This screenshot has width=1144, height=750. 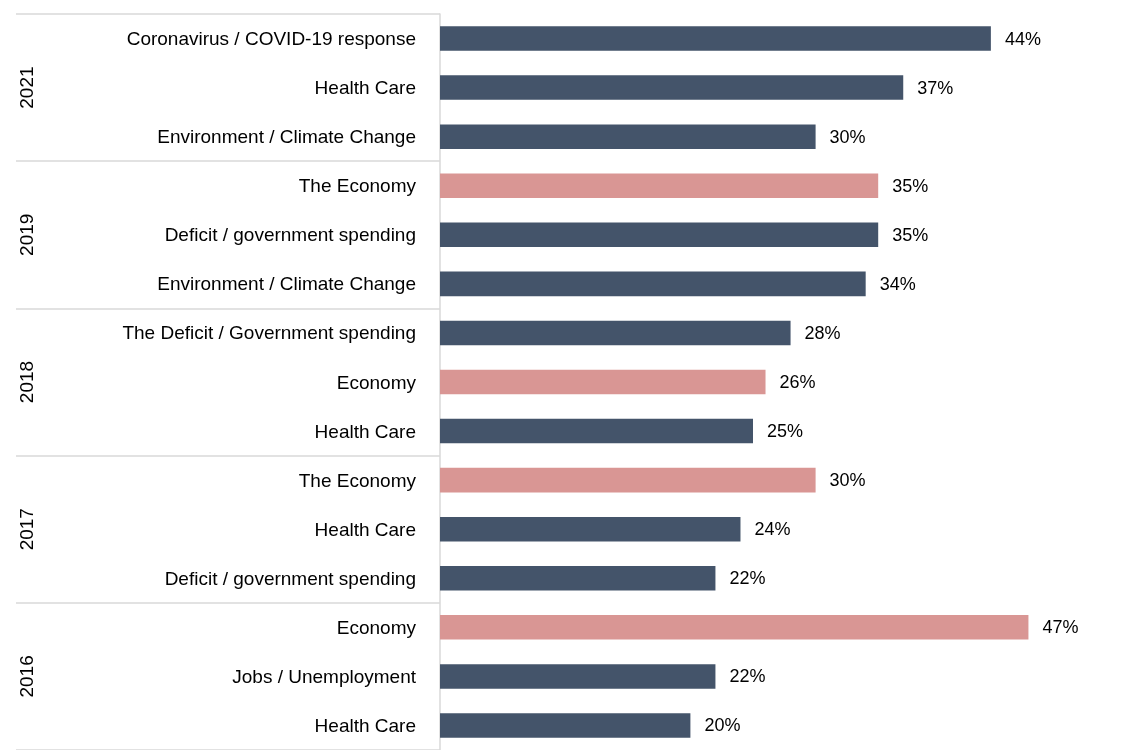 What do you see at coordinates (26, 676) in the screenshot?
I see `text: 2016` at bounding box center [26, 676].